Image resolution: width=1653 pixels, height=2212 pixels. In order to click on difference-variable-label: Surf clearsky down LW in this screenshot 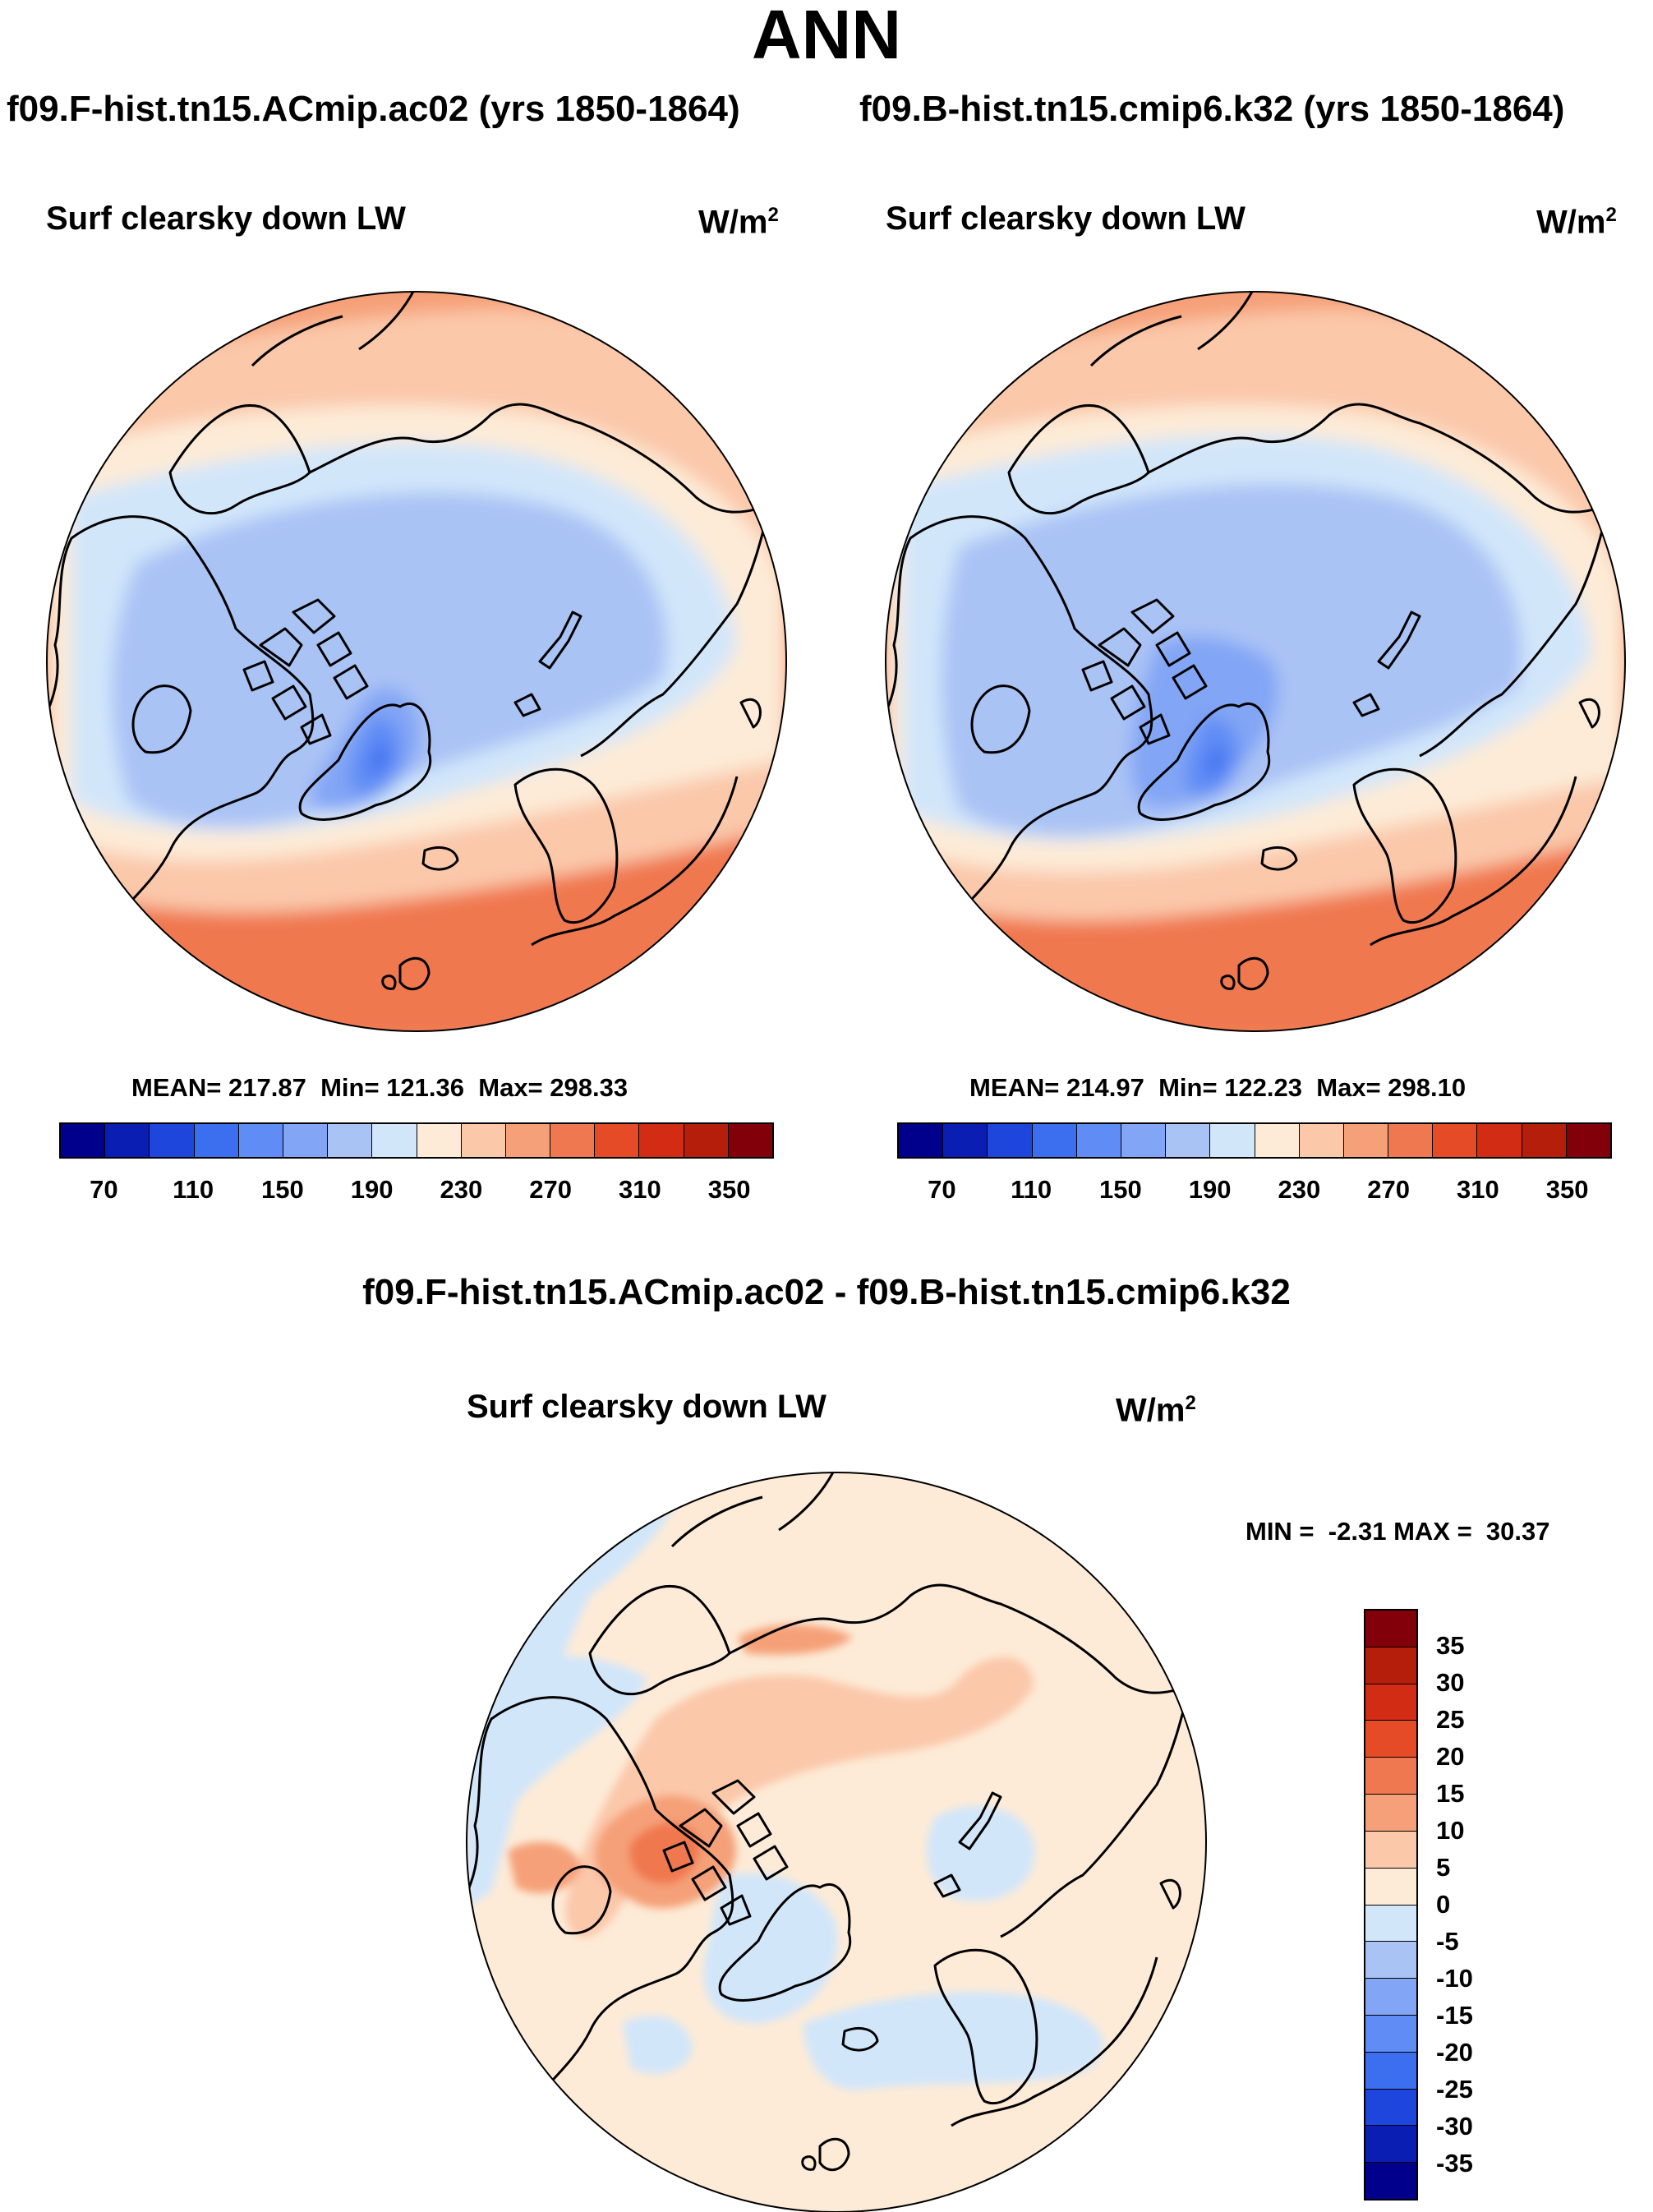, I will do `click(646, 1407)`.